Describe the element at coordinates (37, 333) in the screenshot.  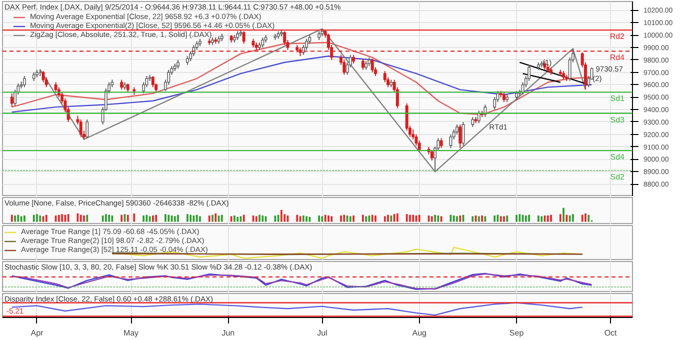
I see `x-tick-label: Apr` at that location.